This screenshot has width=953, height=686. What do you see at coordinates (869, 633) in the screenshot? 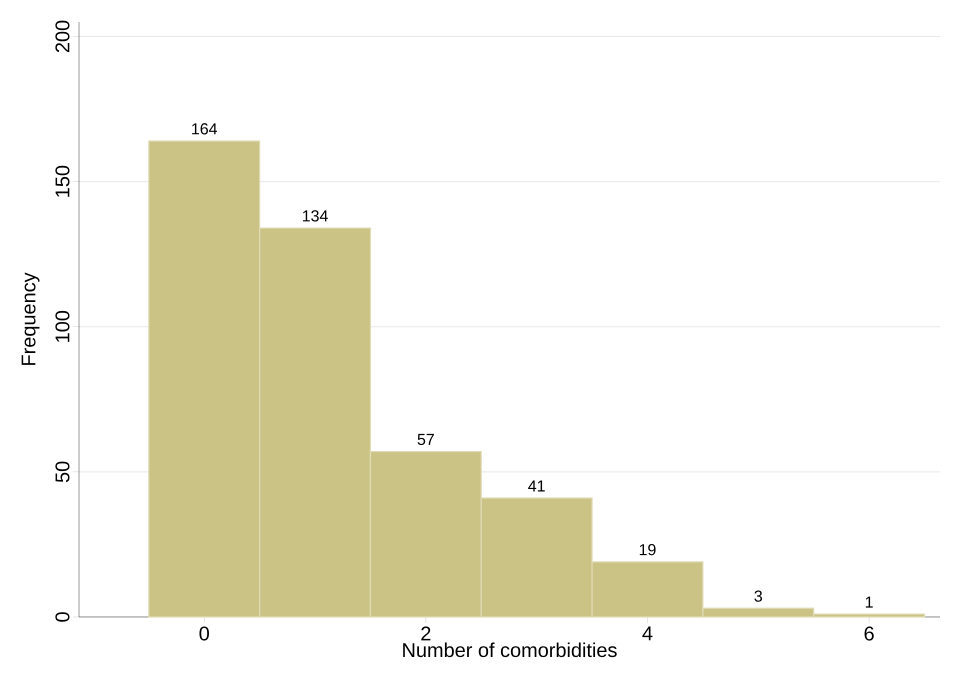
I see `x-tick-label: 6` at bounding box center [869, 633].